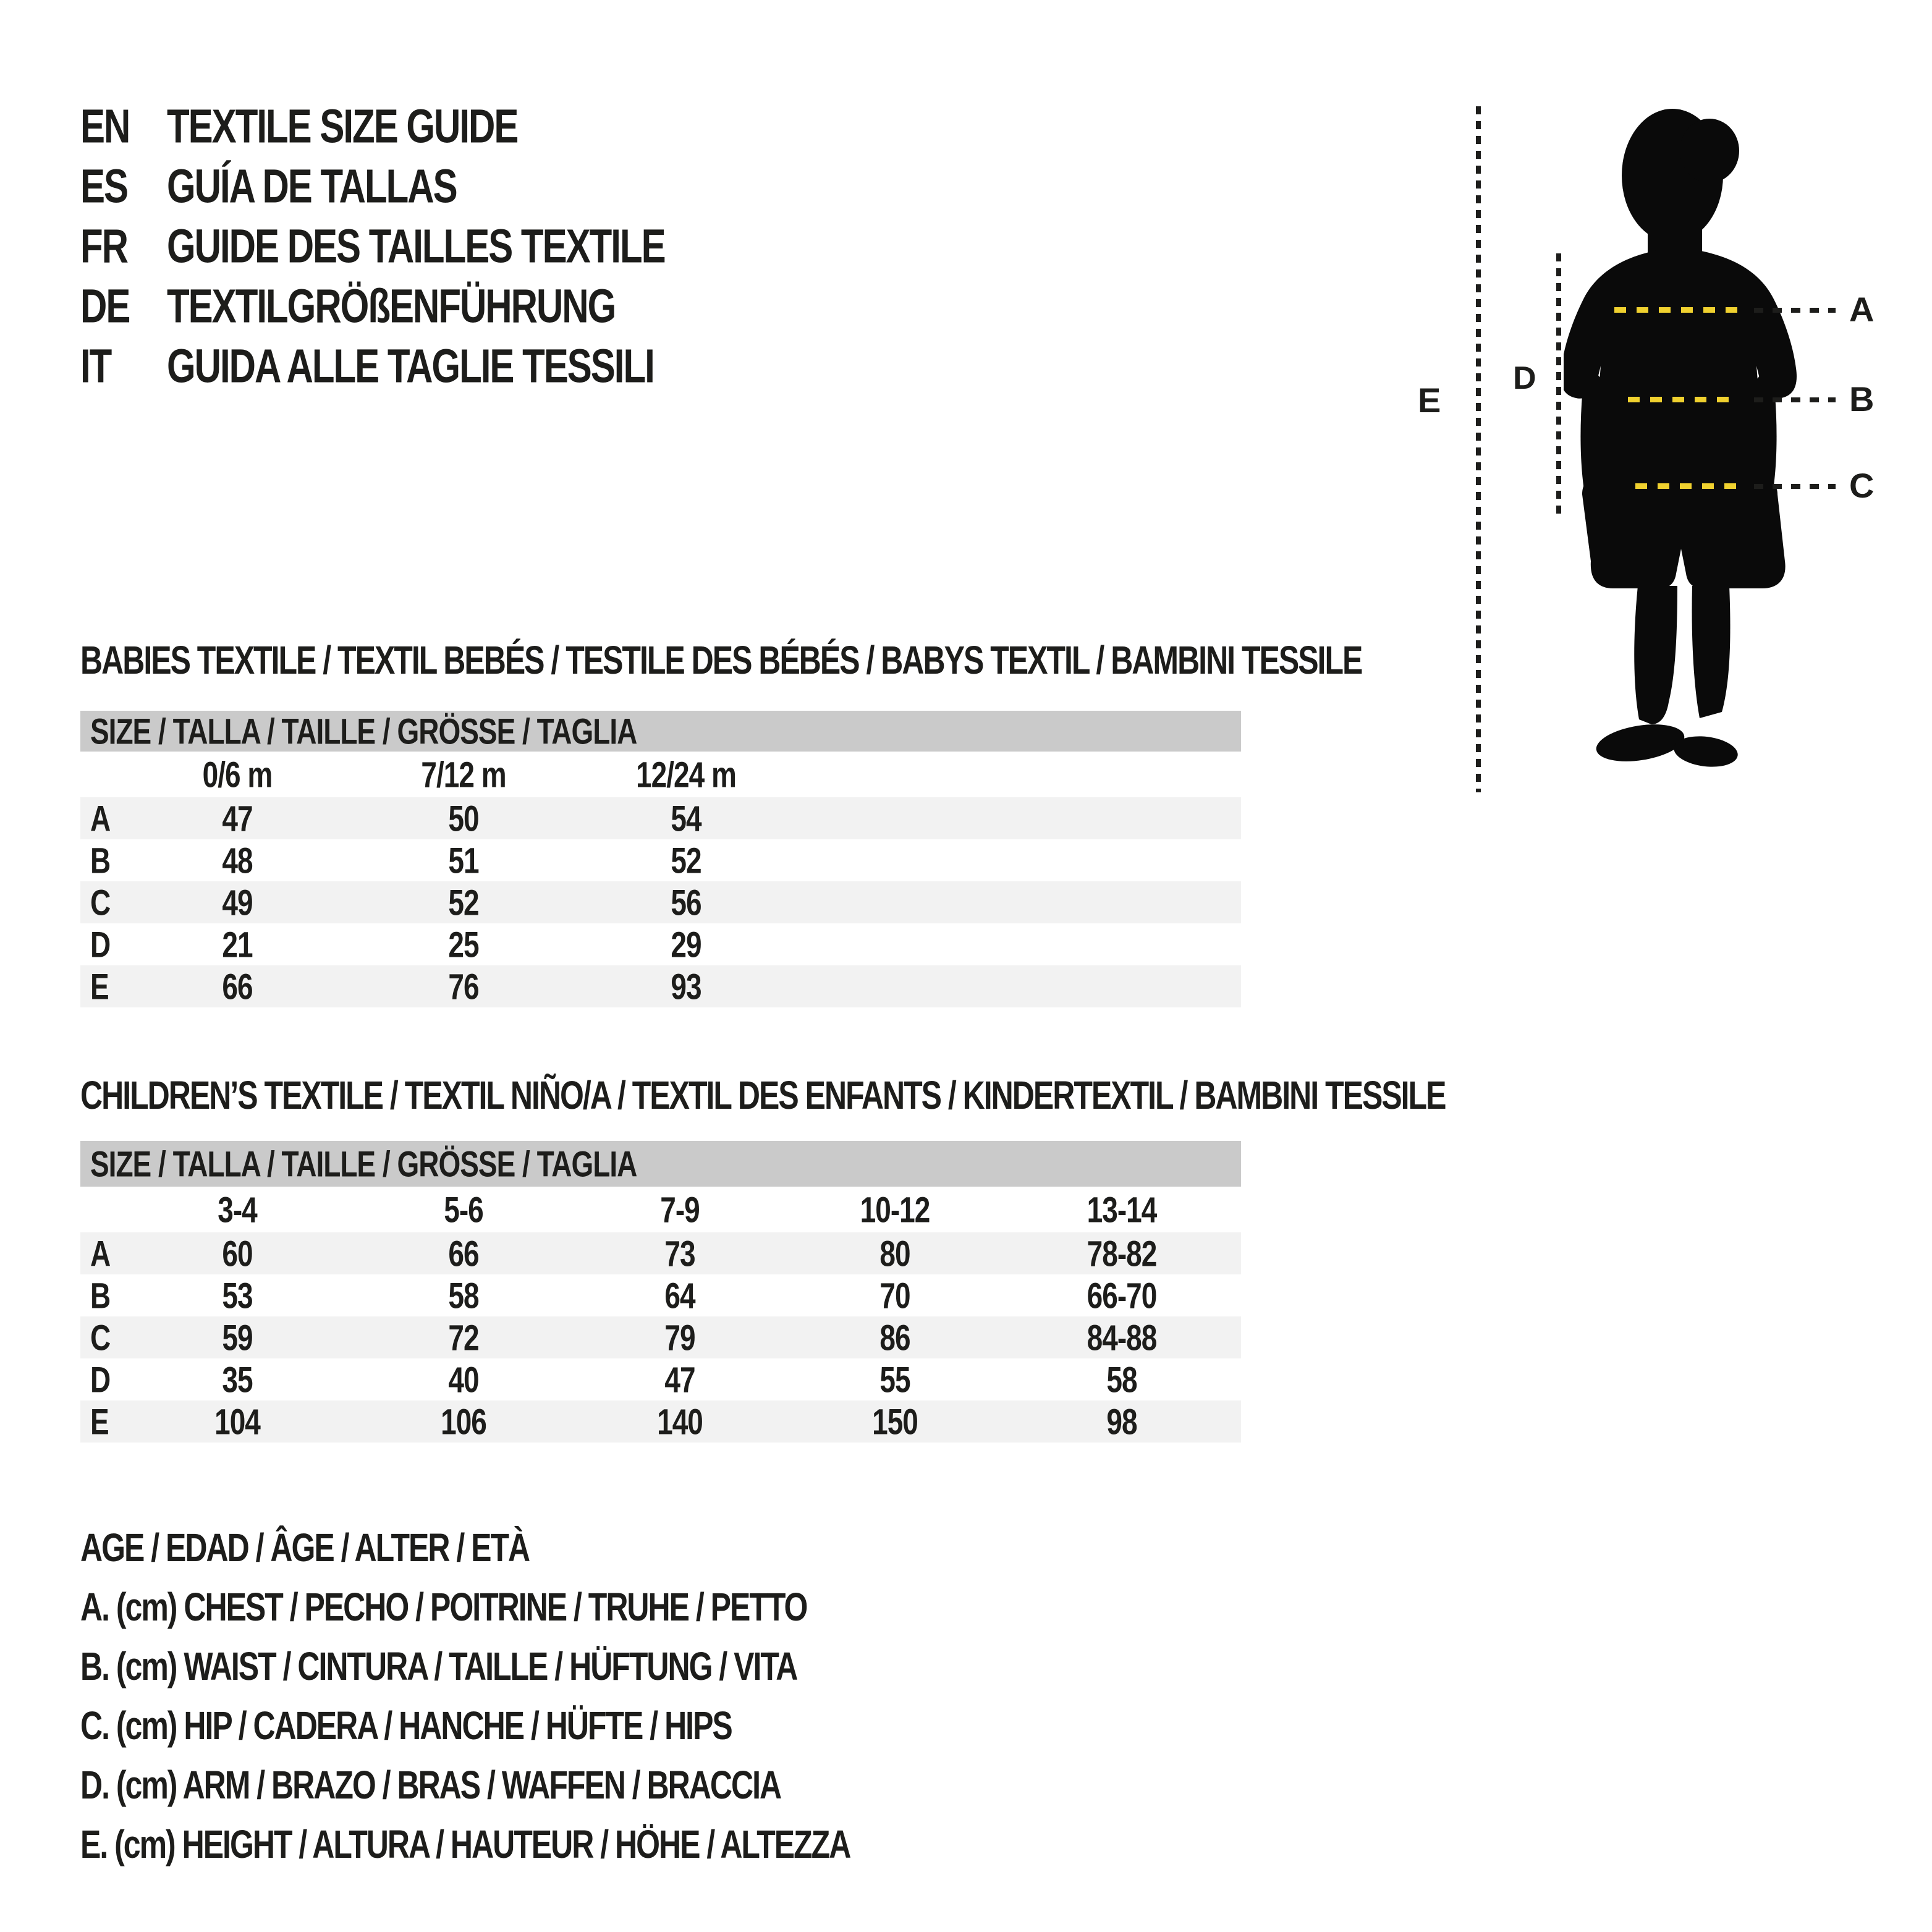  I want to click on lang-code-de: DE, so click(105, 306).